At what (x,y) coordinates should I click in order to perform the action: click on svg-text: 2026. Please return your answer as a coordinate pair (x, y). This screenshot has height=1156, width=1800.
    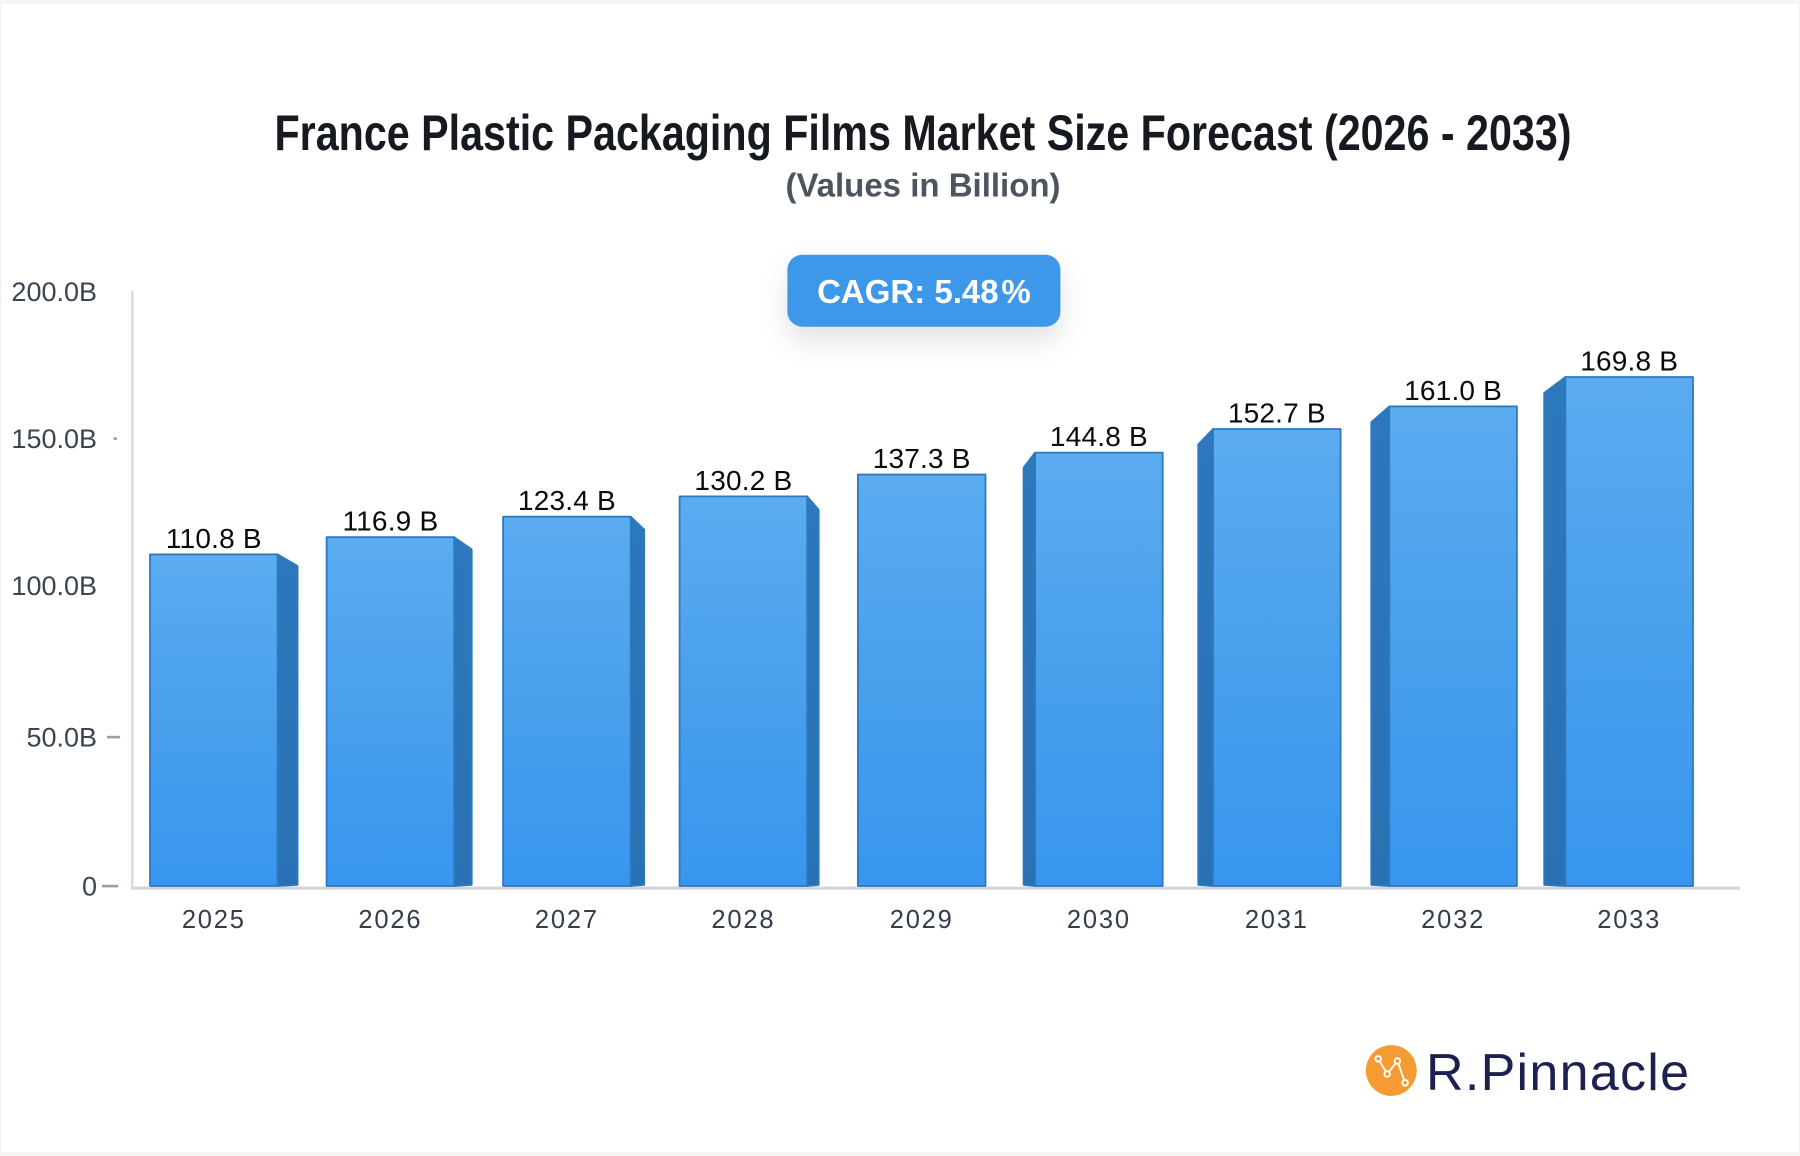
    Looking at the image, I should click on (390, 920).